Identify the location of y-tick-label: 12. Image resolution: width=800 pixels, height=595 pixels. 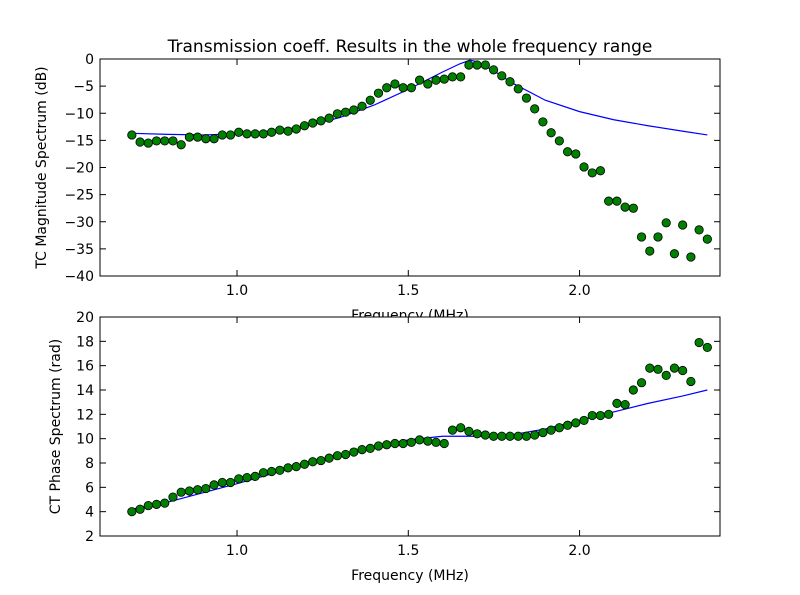
(85, 415).